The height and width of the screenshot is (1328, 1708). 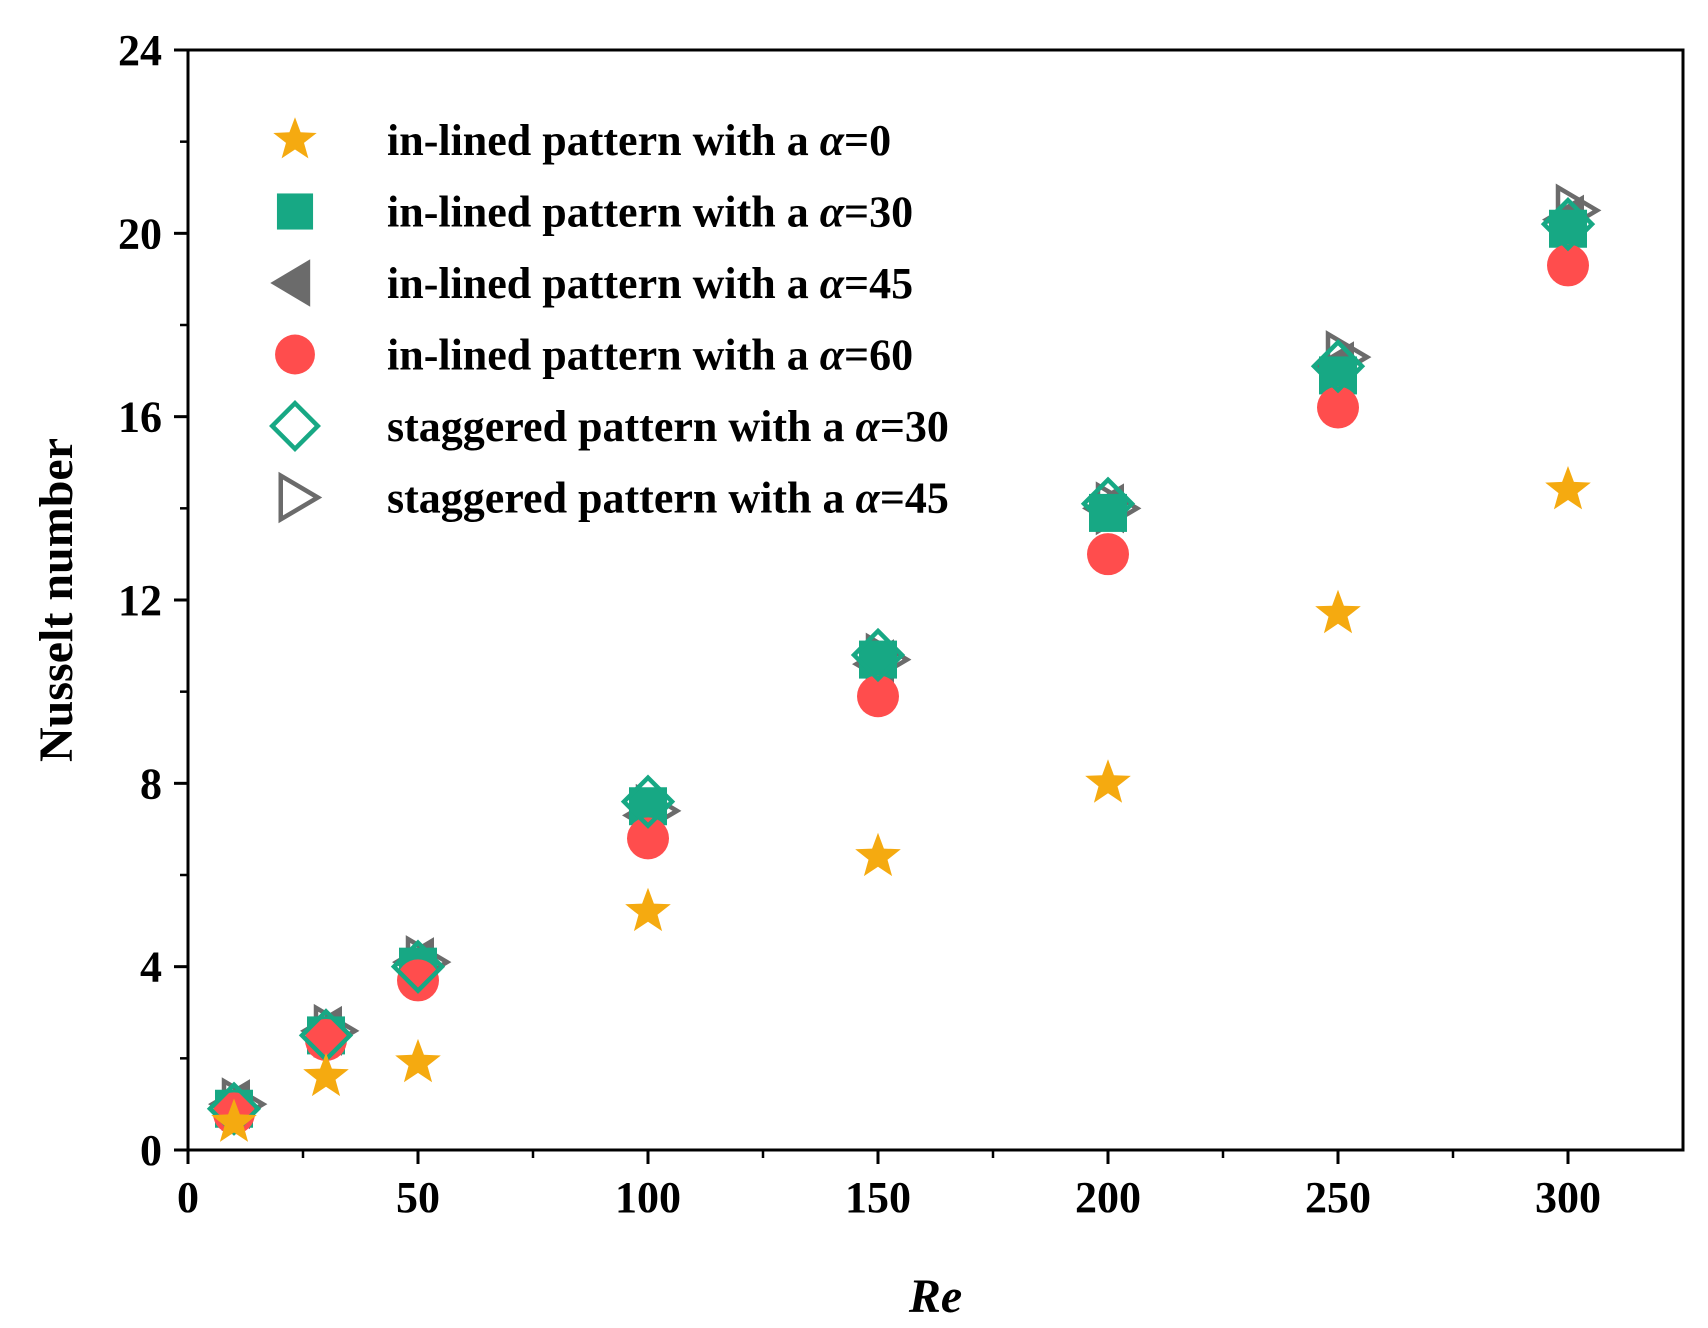 What do you see at coordinates (668, 498) in the screenshot?
I see `legend-label: staggered pattern with a α=45` at bounding box center [668, 498].